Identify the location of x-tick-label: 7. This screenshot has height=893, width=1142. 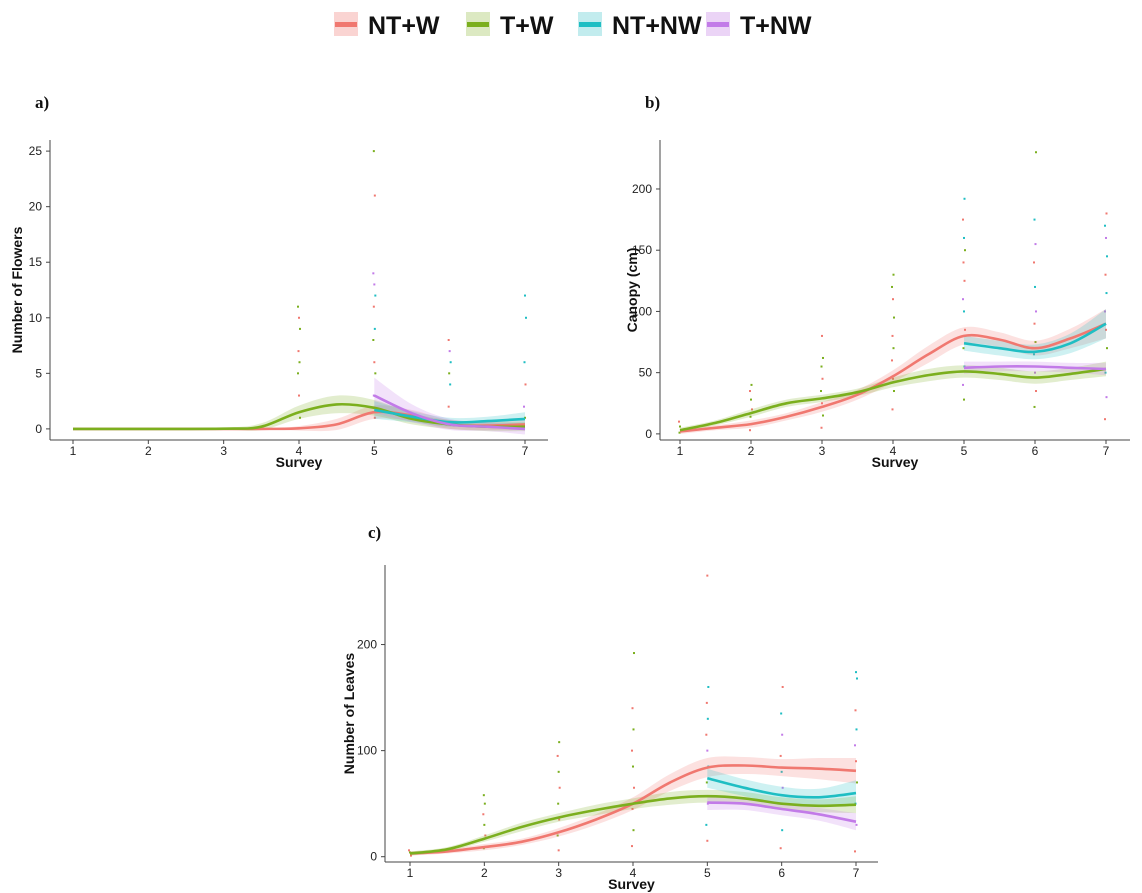
(525, 451).